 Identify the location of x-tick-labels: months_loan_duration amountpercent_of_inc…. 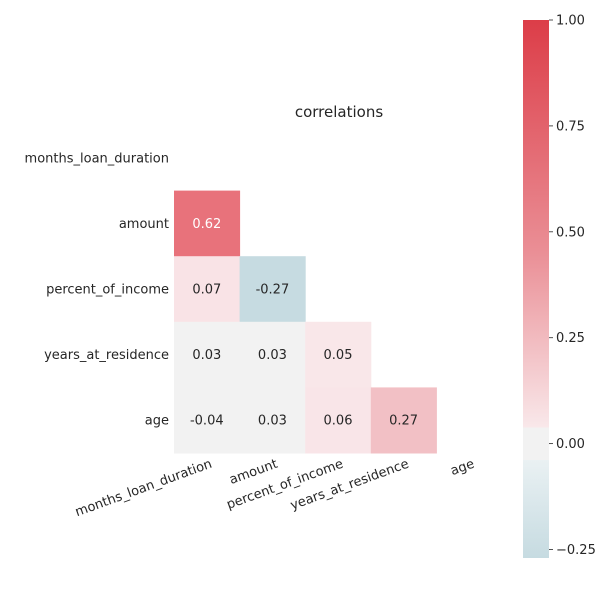
(274, 489).